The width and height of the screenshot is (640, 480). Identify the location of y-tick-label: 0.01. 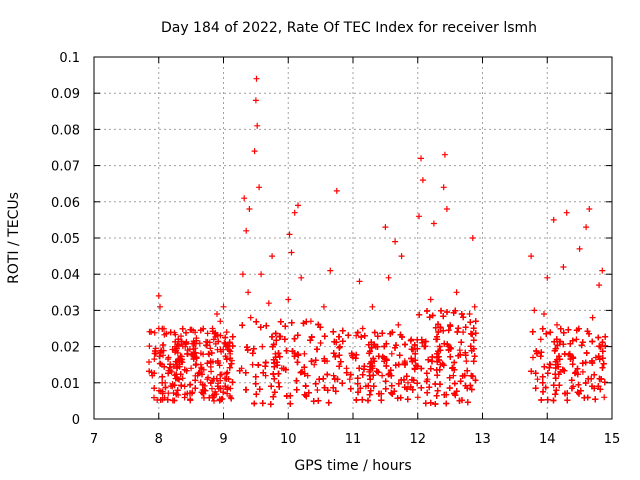
(65, 384).